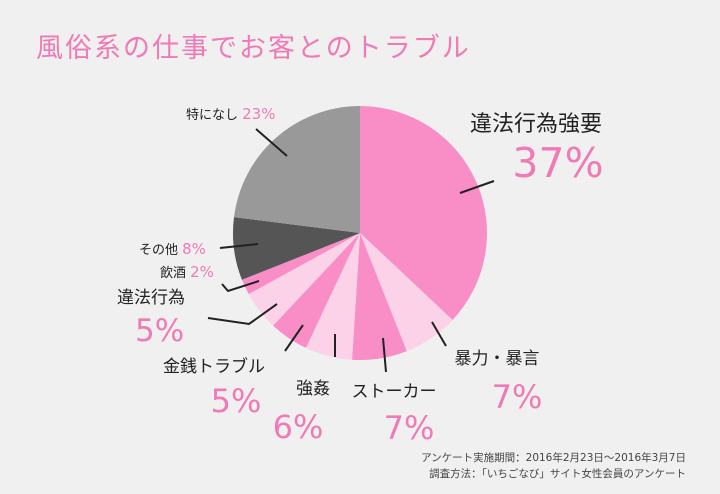 The image size is (720, 494). Describe the element at coordinates (553, 458) in the screenshot. I see `survey-period-note: アンケート実施期間：2016年2月23日～2016年3月7日` at that location.